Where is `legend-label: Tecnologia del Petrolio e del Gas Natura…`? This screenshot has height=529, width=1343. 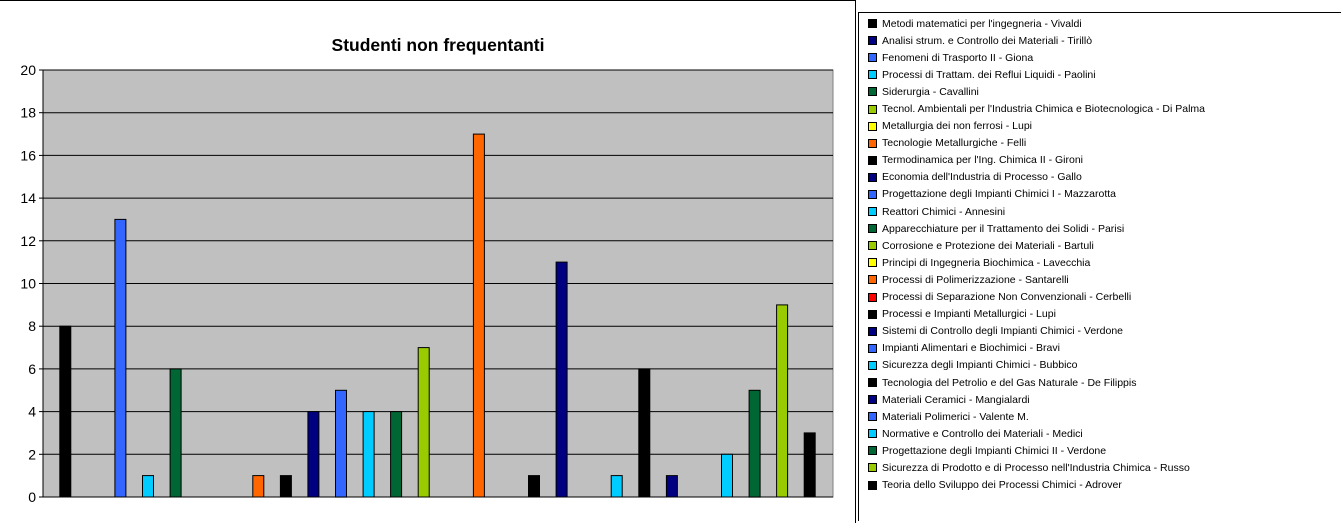
legend-label: Tecnologia del Petrolio e del Gas Natura… is located at coordinates (1009, 382).